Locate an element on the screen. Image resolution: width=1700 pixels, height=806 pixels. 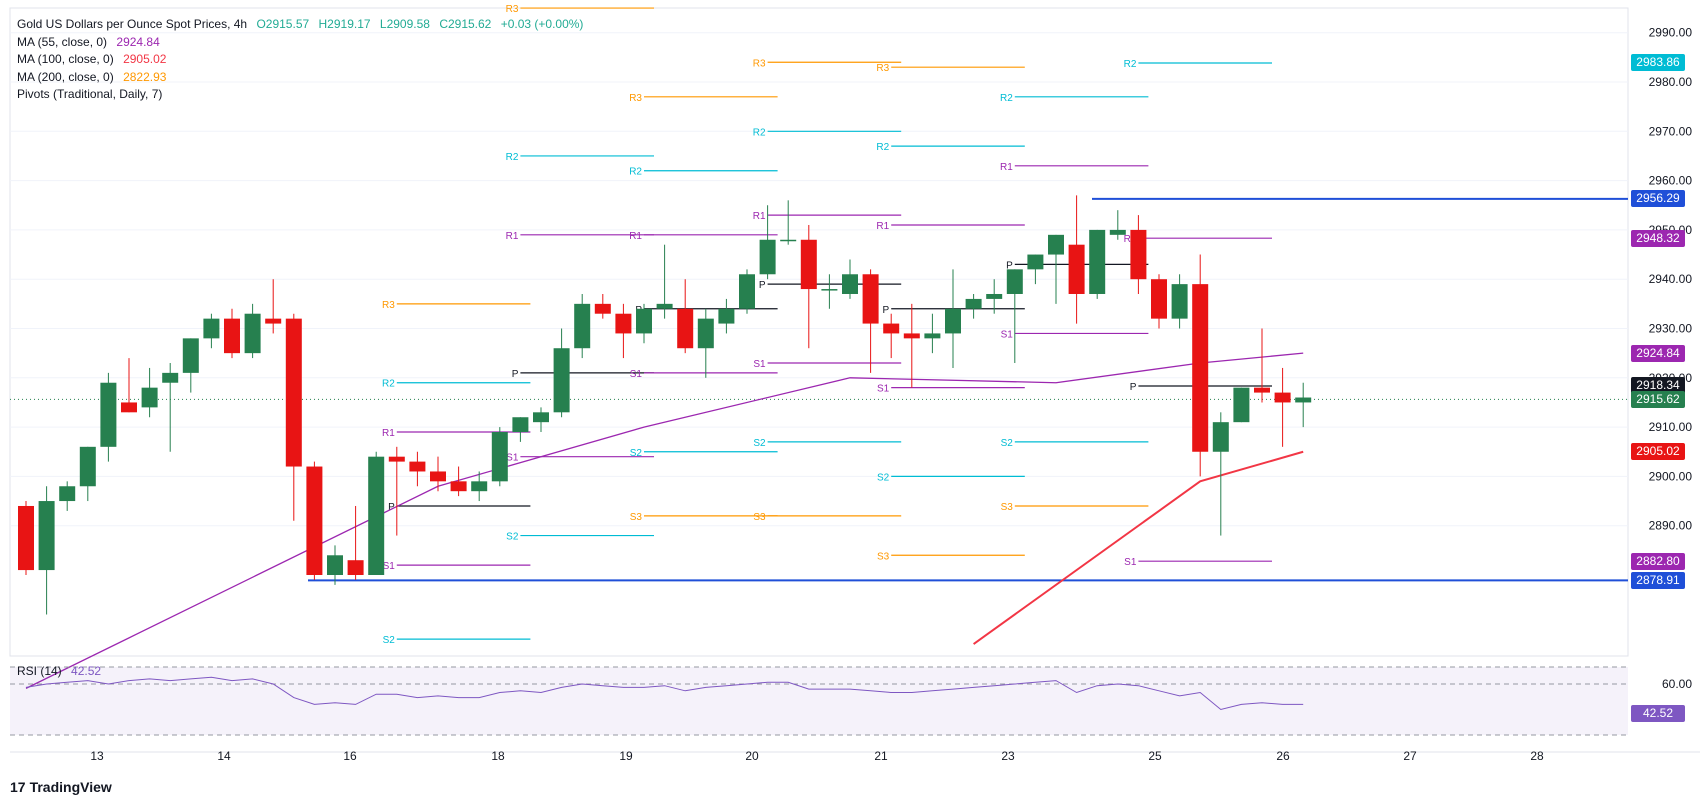
x-tick-label: 27 is located at coordinates (1410, 756).